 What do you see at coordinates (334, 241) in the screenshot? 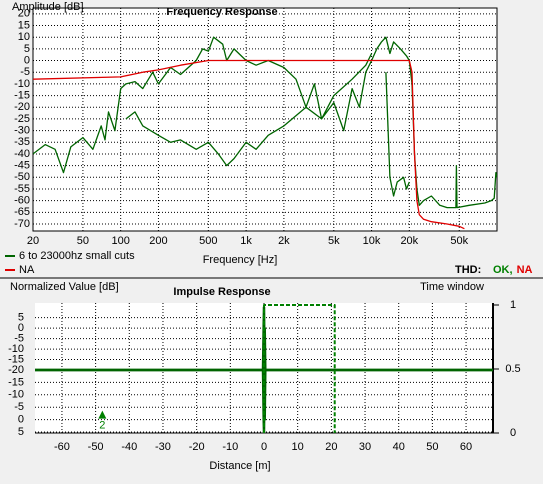
I see `x-tick-label: 5k` at bounding box center [334, 241].